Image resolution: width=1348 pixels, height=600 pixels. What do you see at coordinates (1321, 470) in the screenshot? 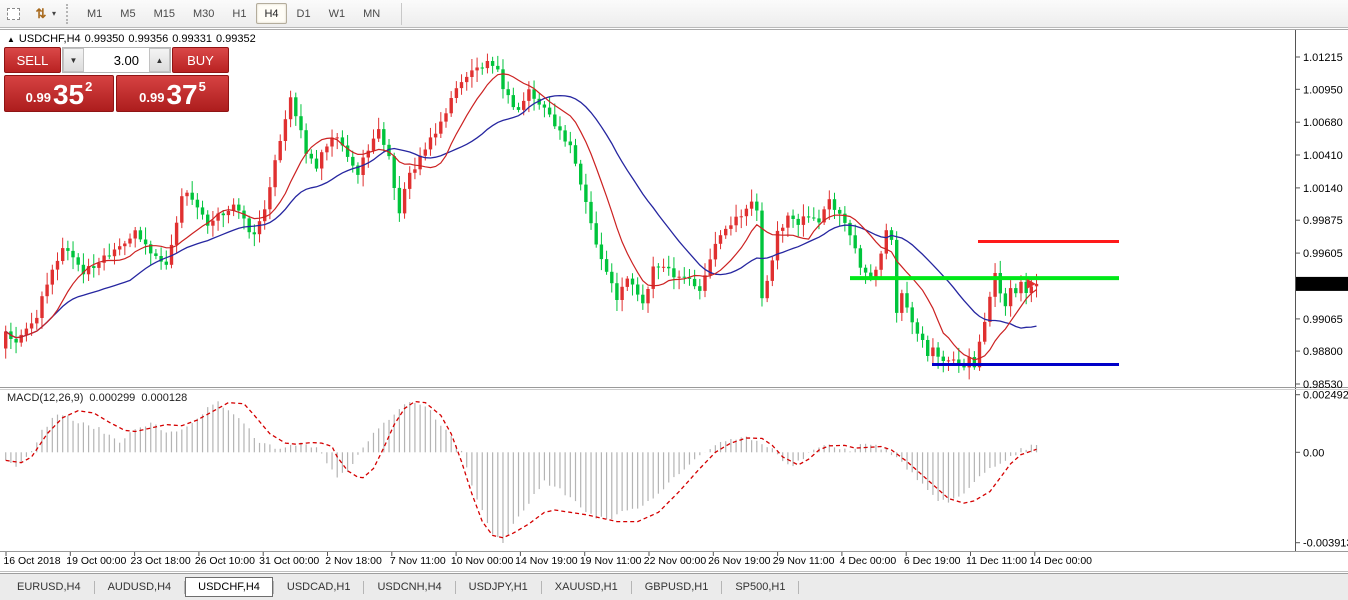
I see `macd-axis: 0.002492 0.00 -0.003913` at bounding box center [1321, 470].